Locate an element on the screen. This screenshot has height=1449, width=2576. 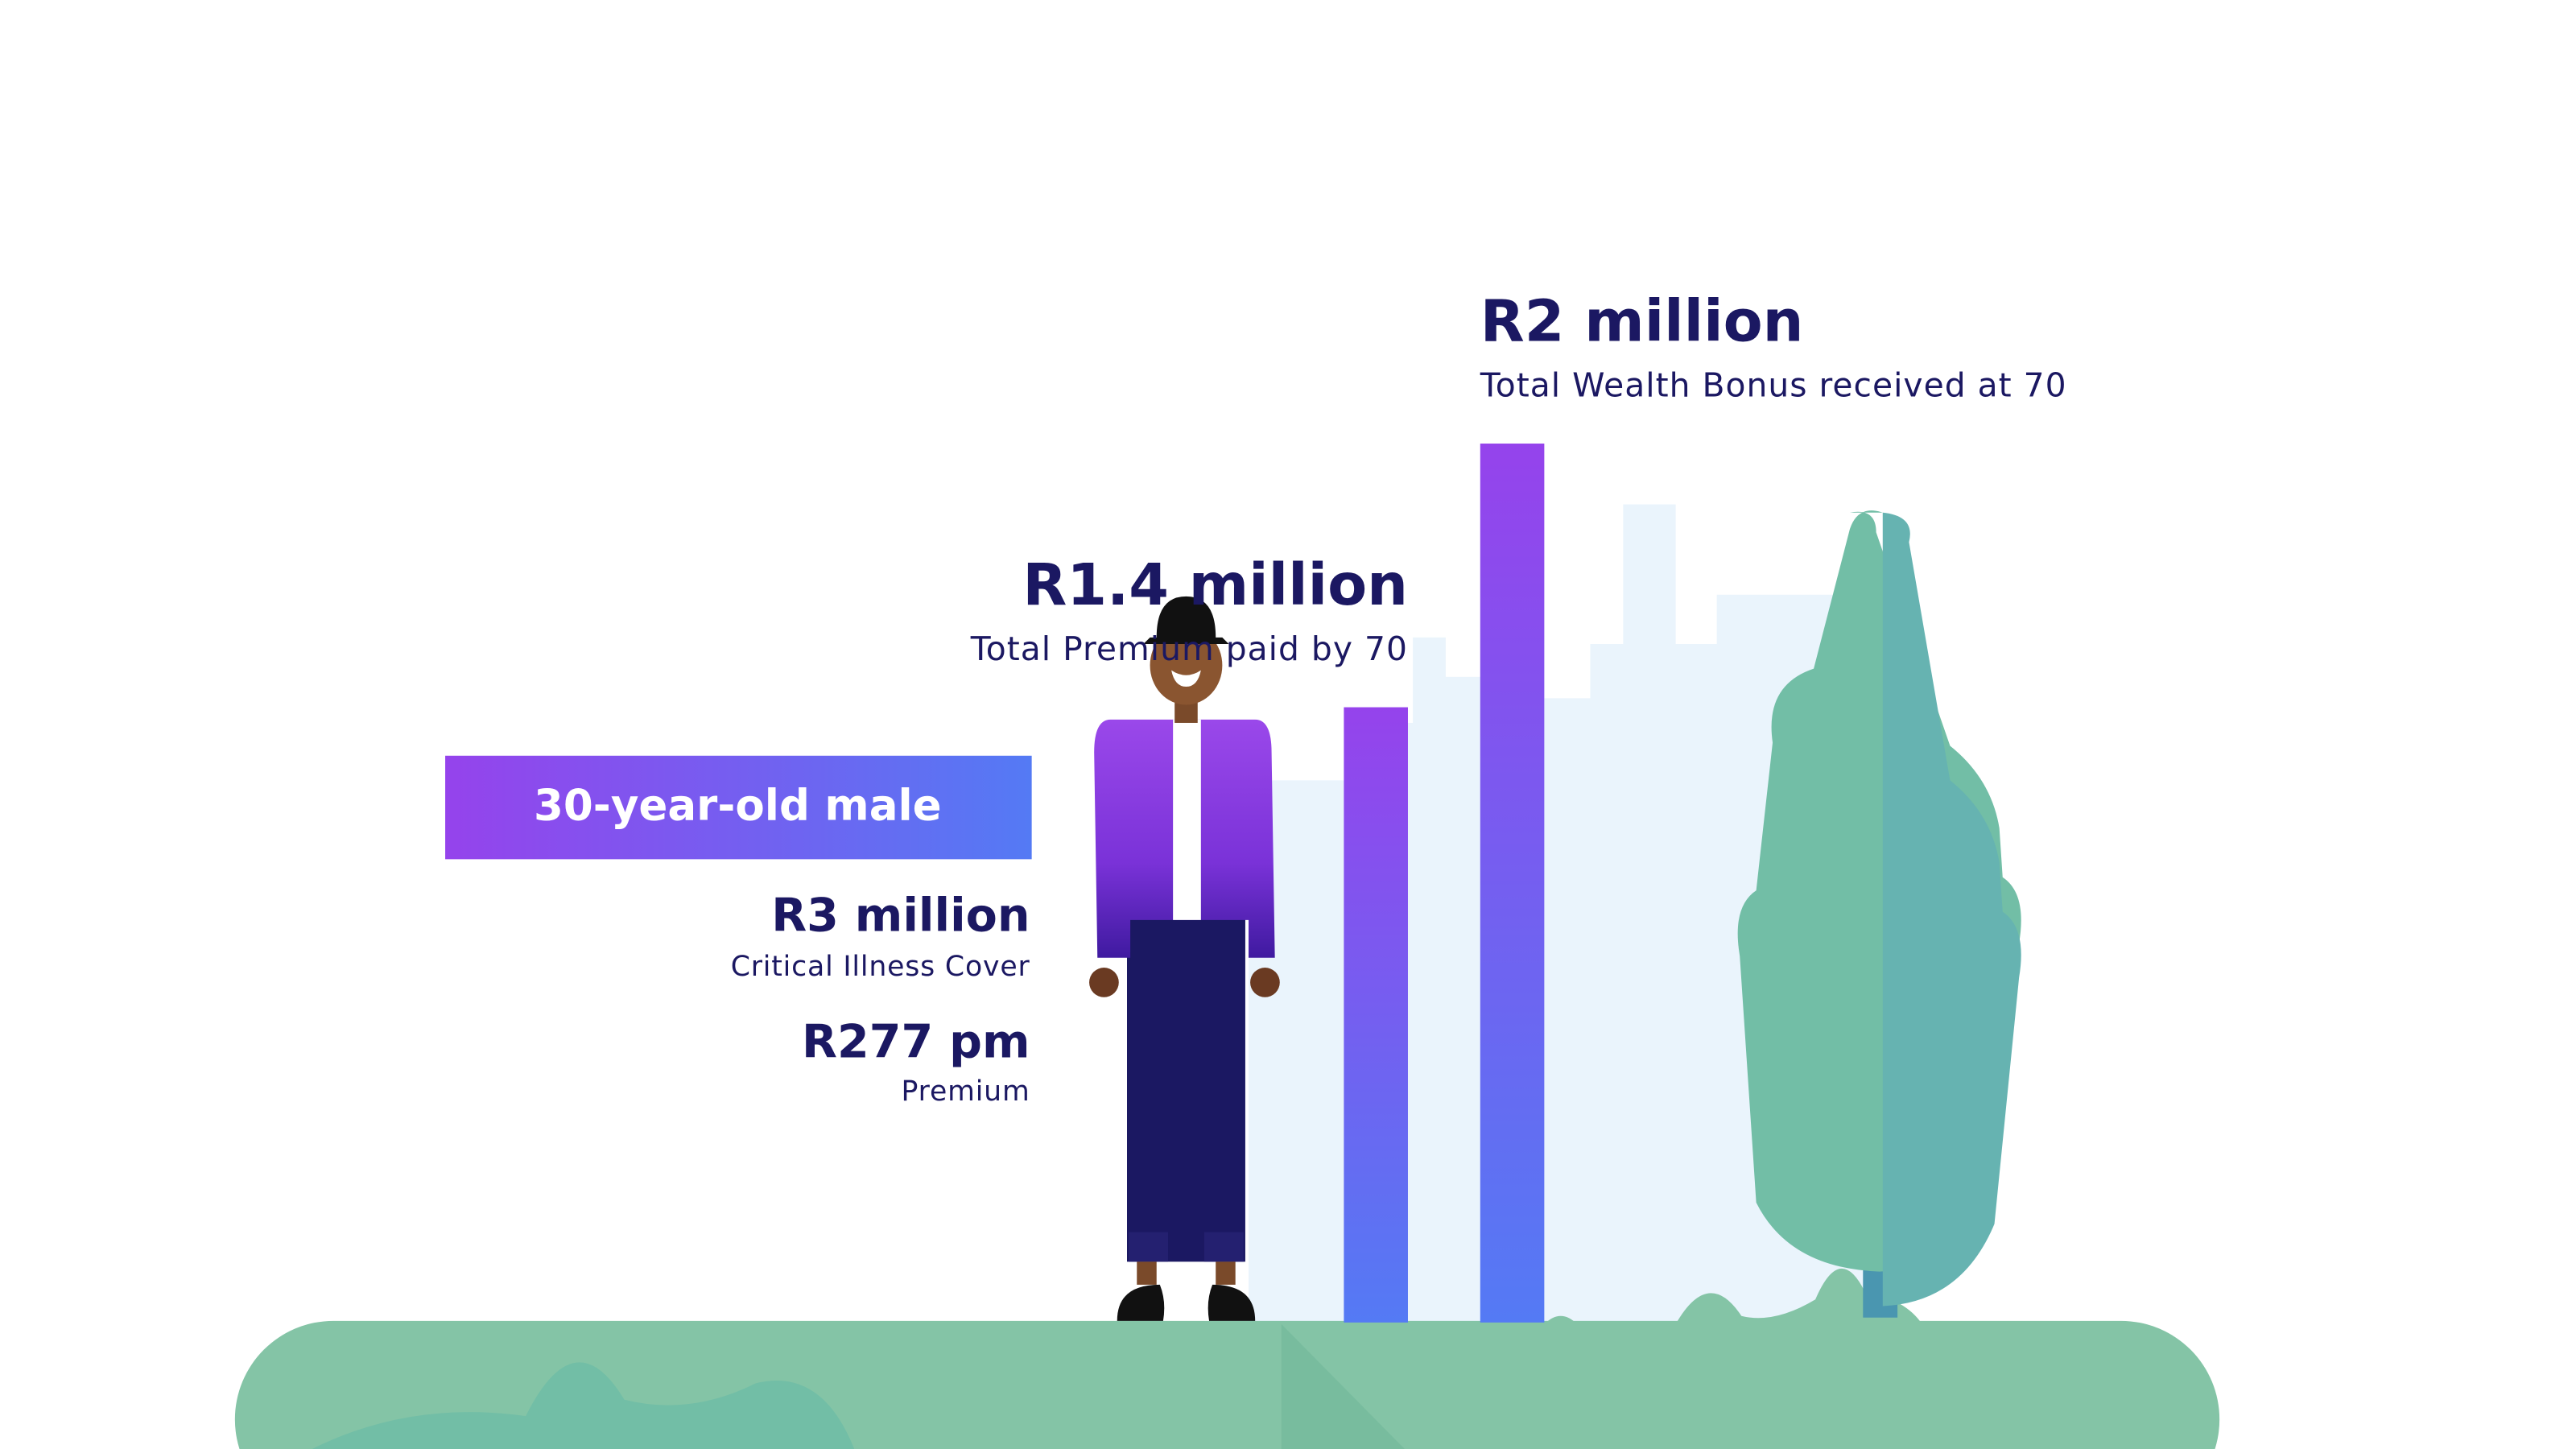
cover-label: Critical Illness Cover is located at coordinates (880, 967).